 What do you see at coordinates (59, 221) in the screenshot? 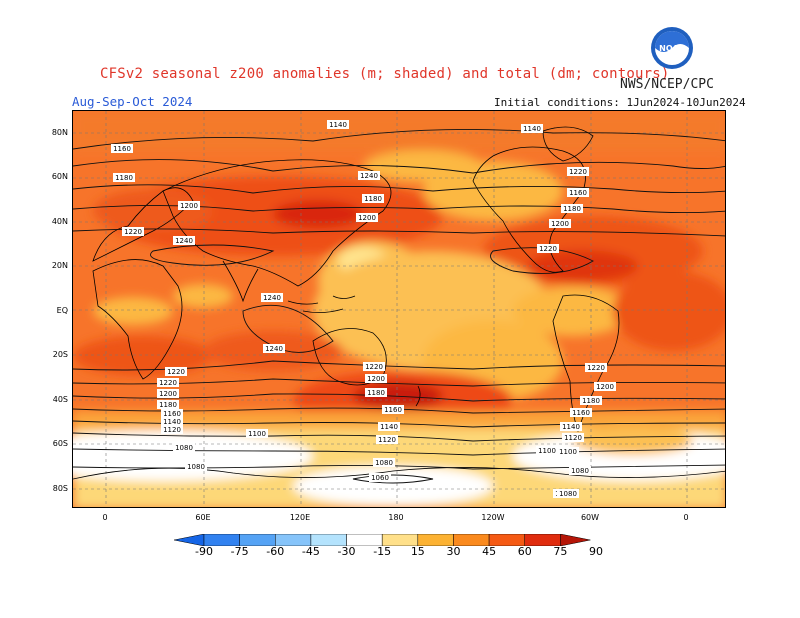
I see `lat-label: 40N` at bounding box center [59, 221].